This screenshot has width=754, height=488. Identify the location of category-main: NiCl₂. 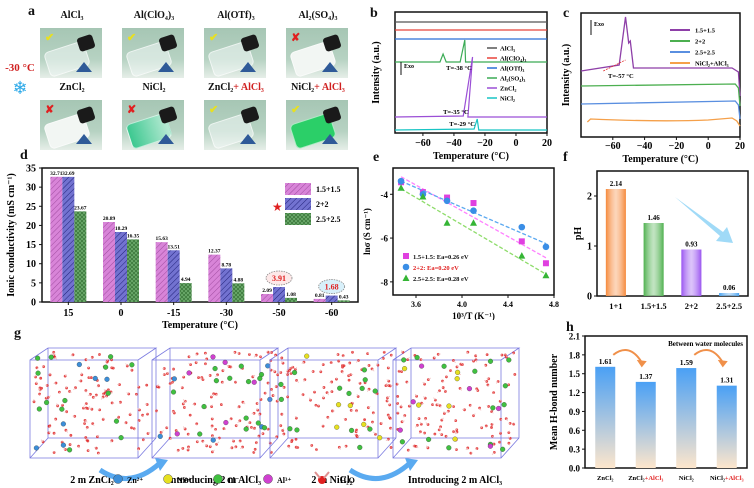
(686, 478).